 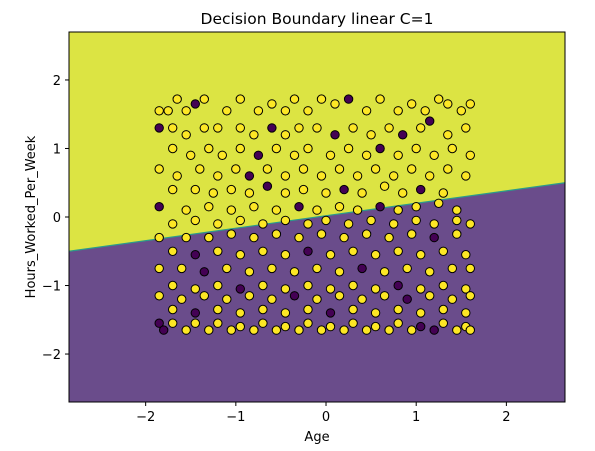 What do you see at coordinates (235, 417) in the screenshot?
I see `x-tick-label: −1` at bounding box center [235, 417].